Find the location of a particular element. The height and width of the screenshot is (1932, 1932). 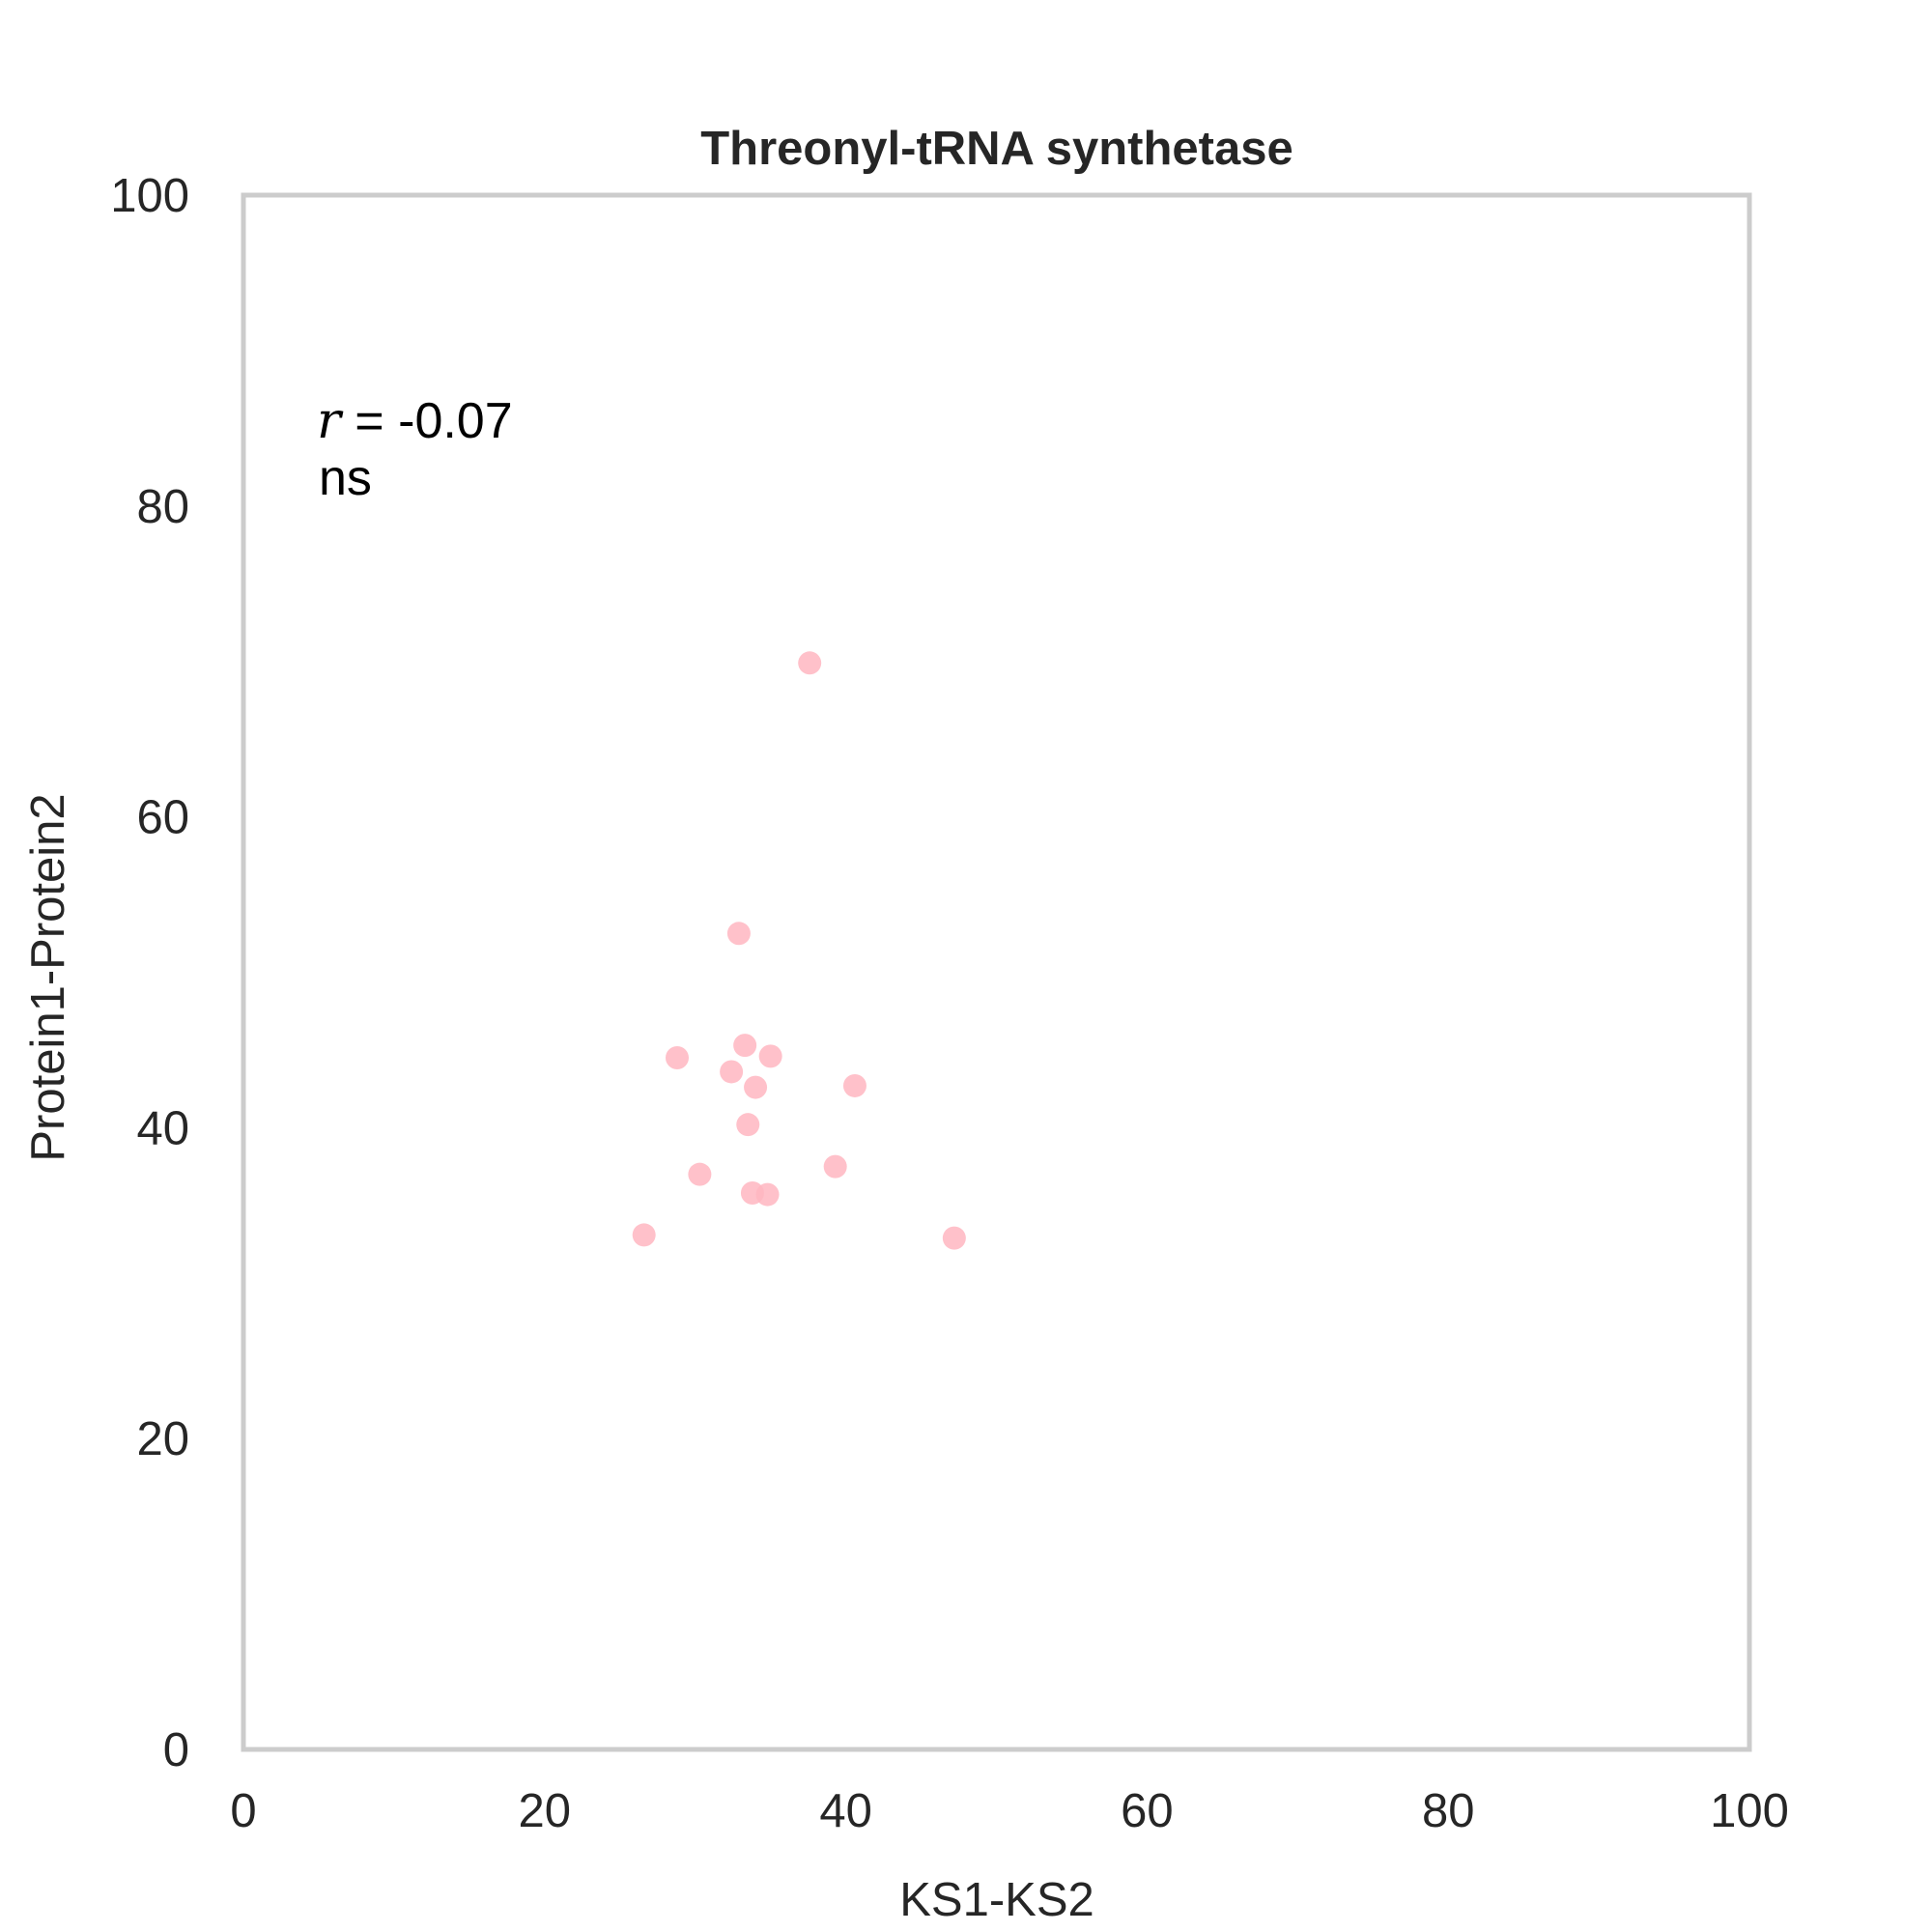

y-tick-label: 60 is located at coordinates (162, 818).